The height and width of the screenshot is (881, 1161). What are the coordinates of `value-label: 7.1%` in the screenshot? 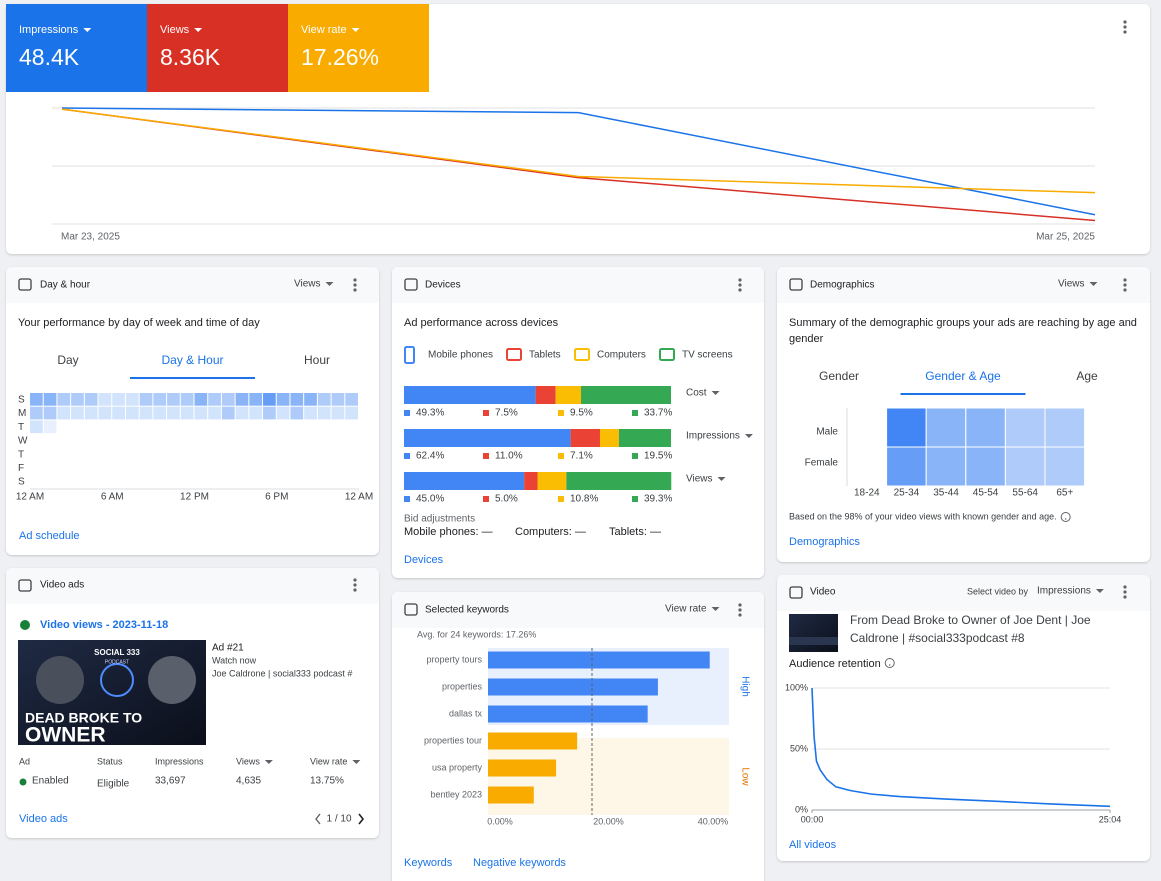 It's located at (581, 456).